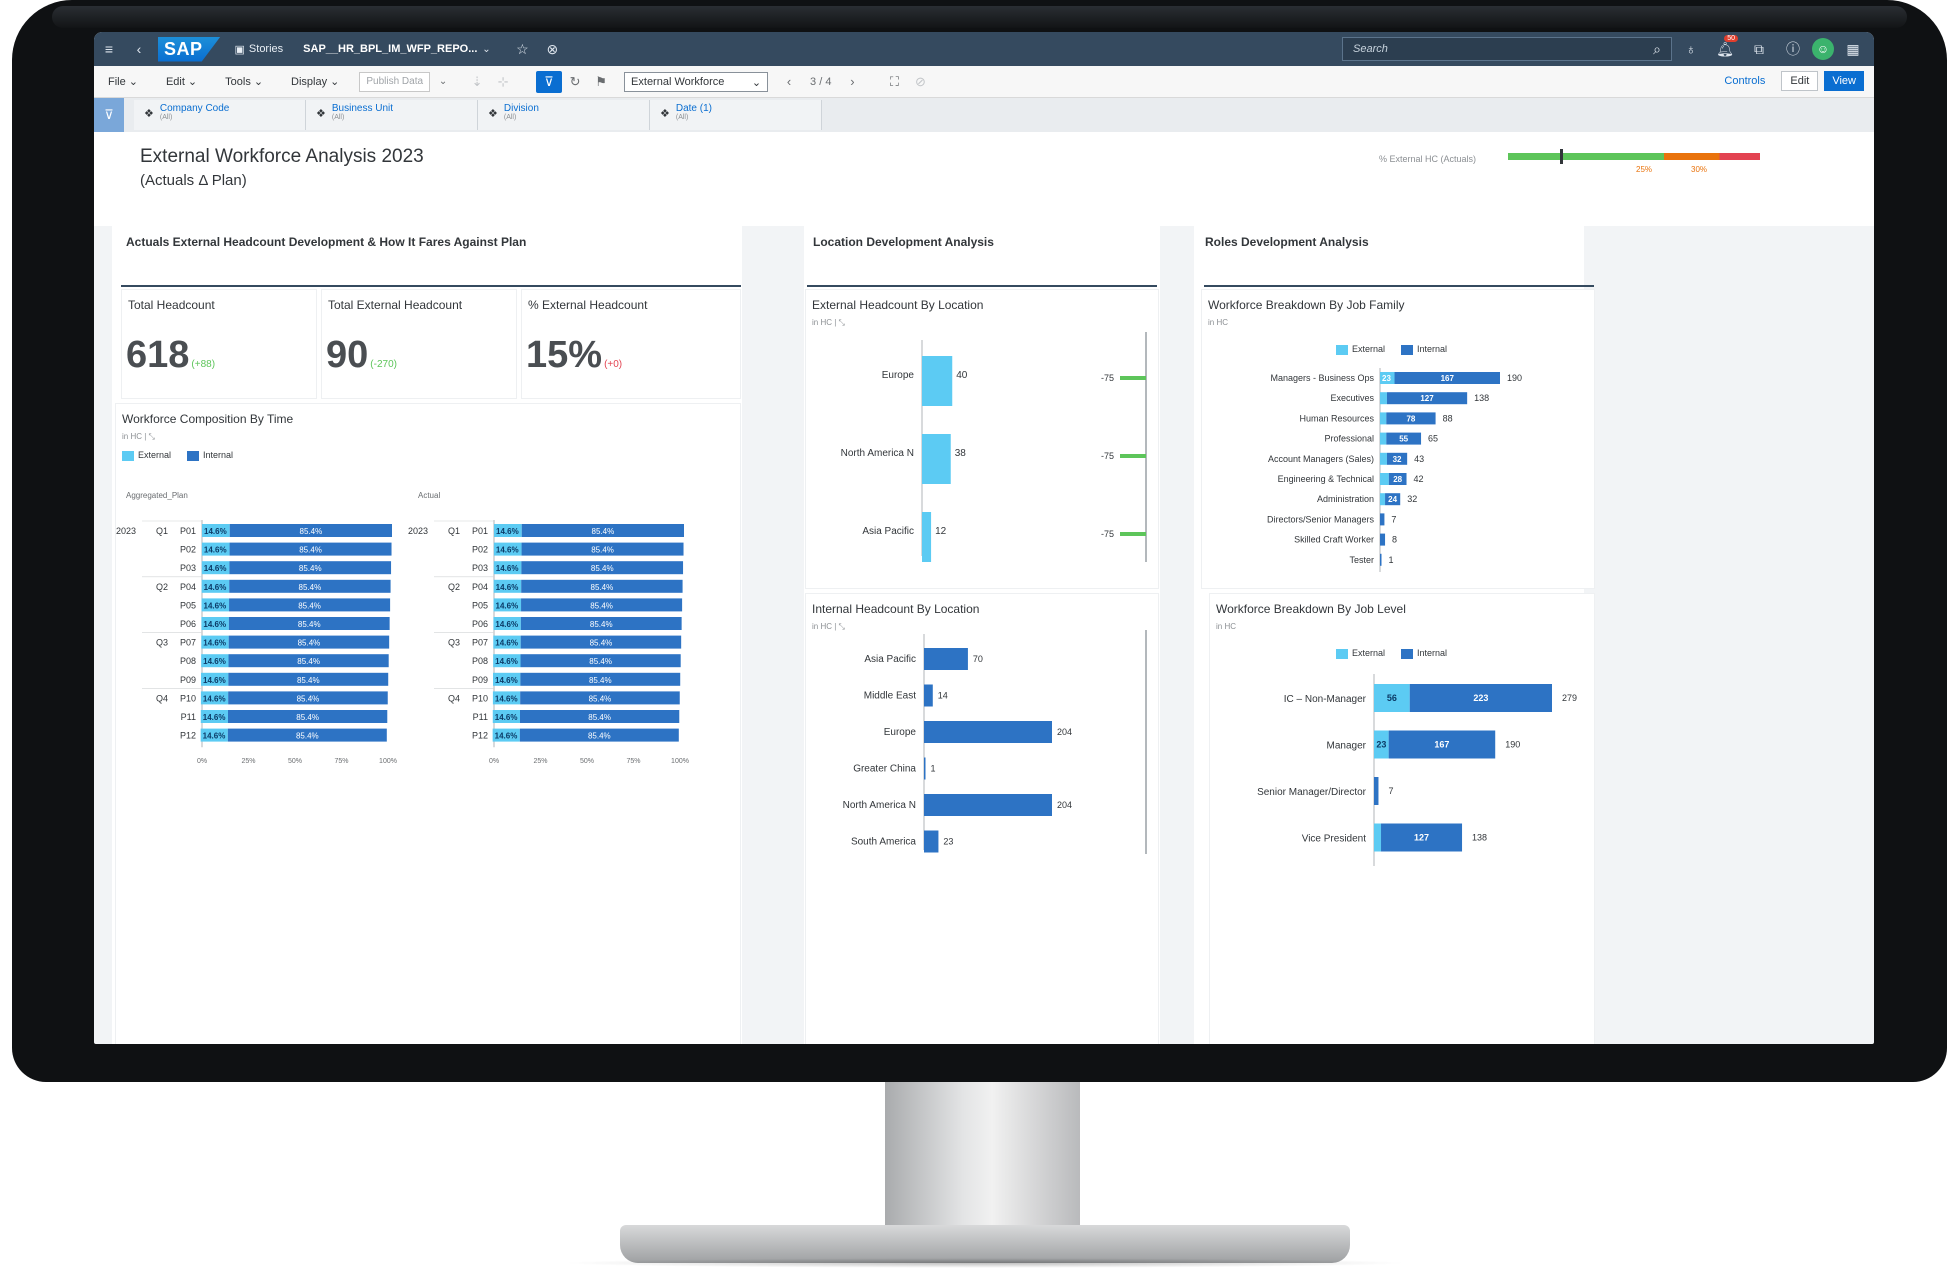 The width and height of the screenshot is (1959, 1268). Describe the element at coordinates (109, 49) in the screenshot. I see `menu-icon: ≡` at that location.